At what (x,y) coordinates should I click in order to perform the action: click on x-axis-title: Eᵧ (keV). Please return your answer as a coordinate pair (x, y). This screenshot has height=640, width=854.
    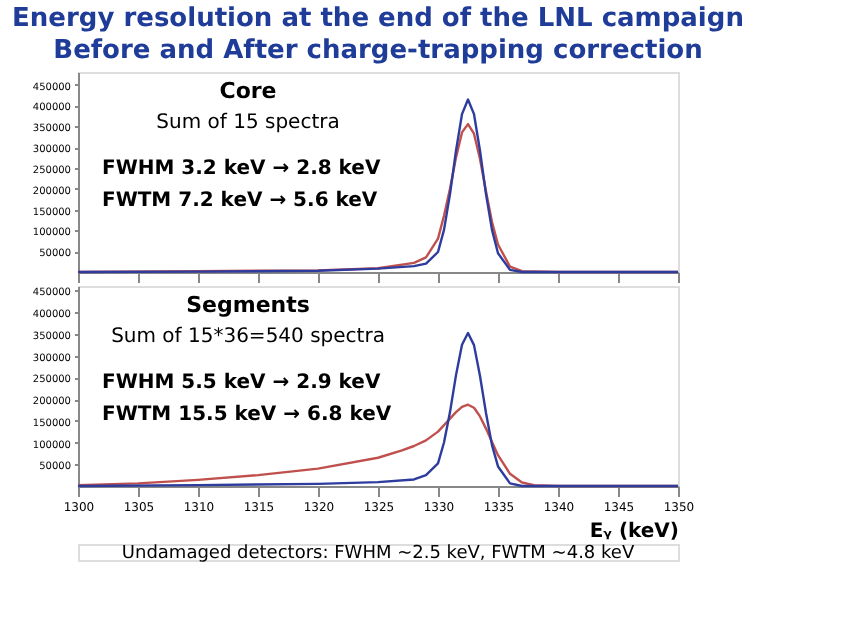
    Looking at the image, I should click on (634, 532).